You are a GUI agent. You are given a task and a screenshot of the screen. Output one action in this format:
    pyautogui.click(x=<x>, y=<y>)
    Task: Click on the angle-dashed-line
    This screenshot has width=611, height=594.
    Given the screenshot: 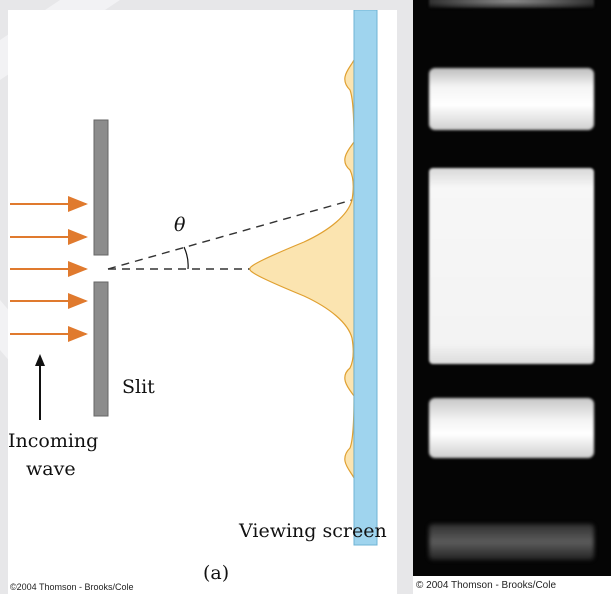 What is the action you would take?
    pyautogui.click(x=230, y=234)
    